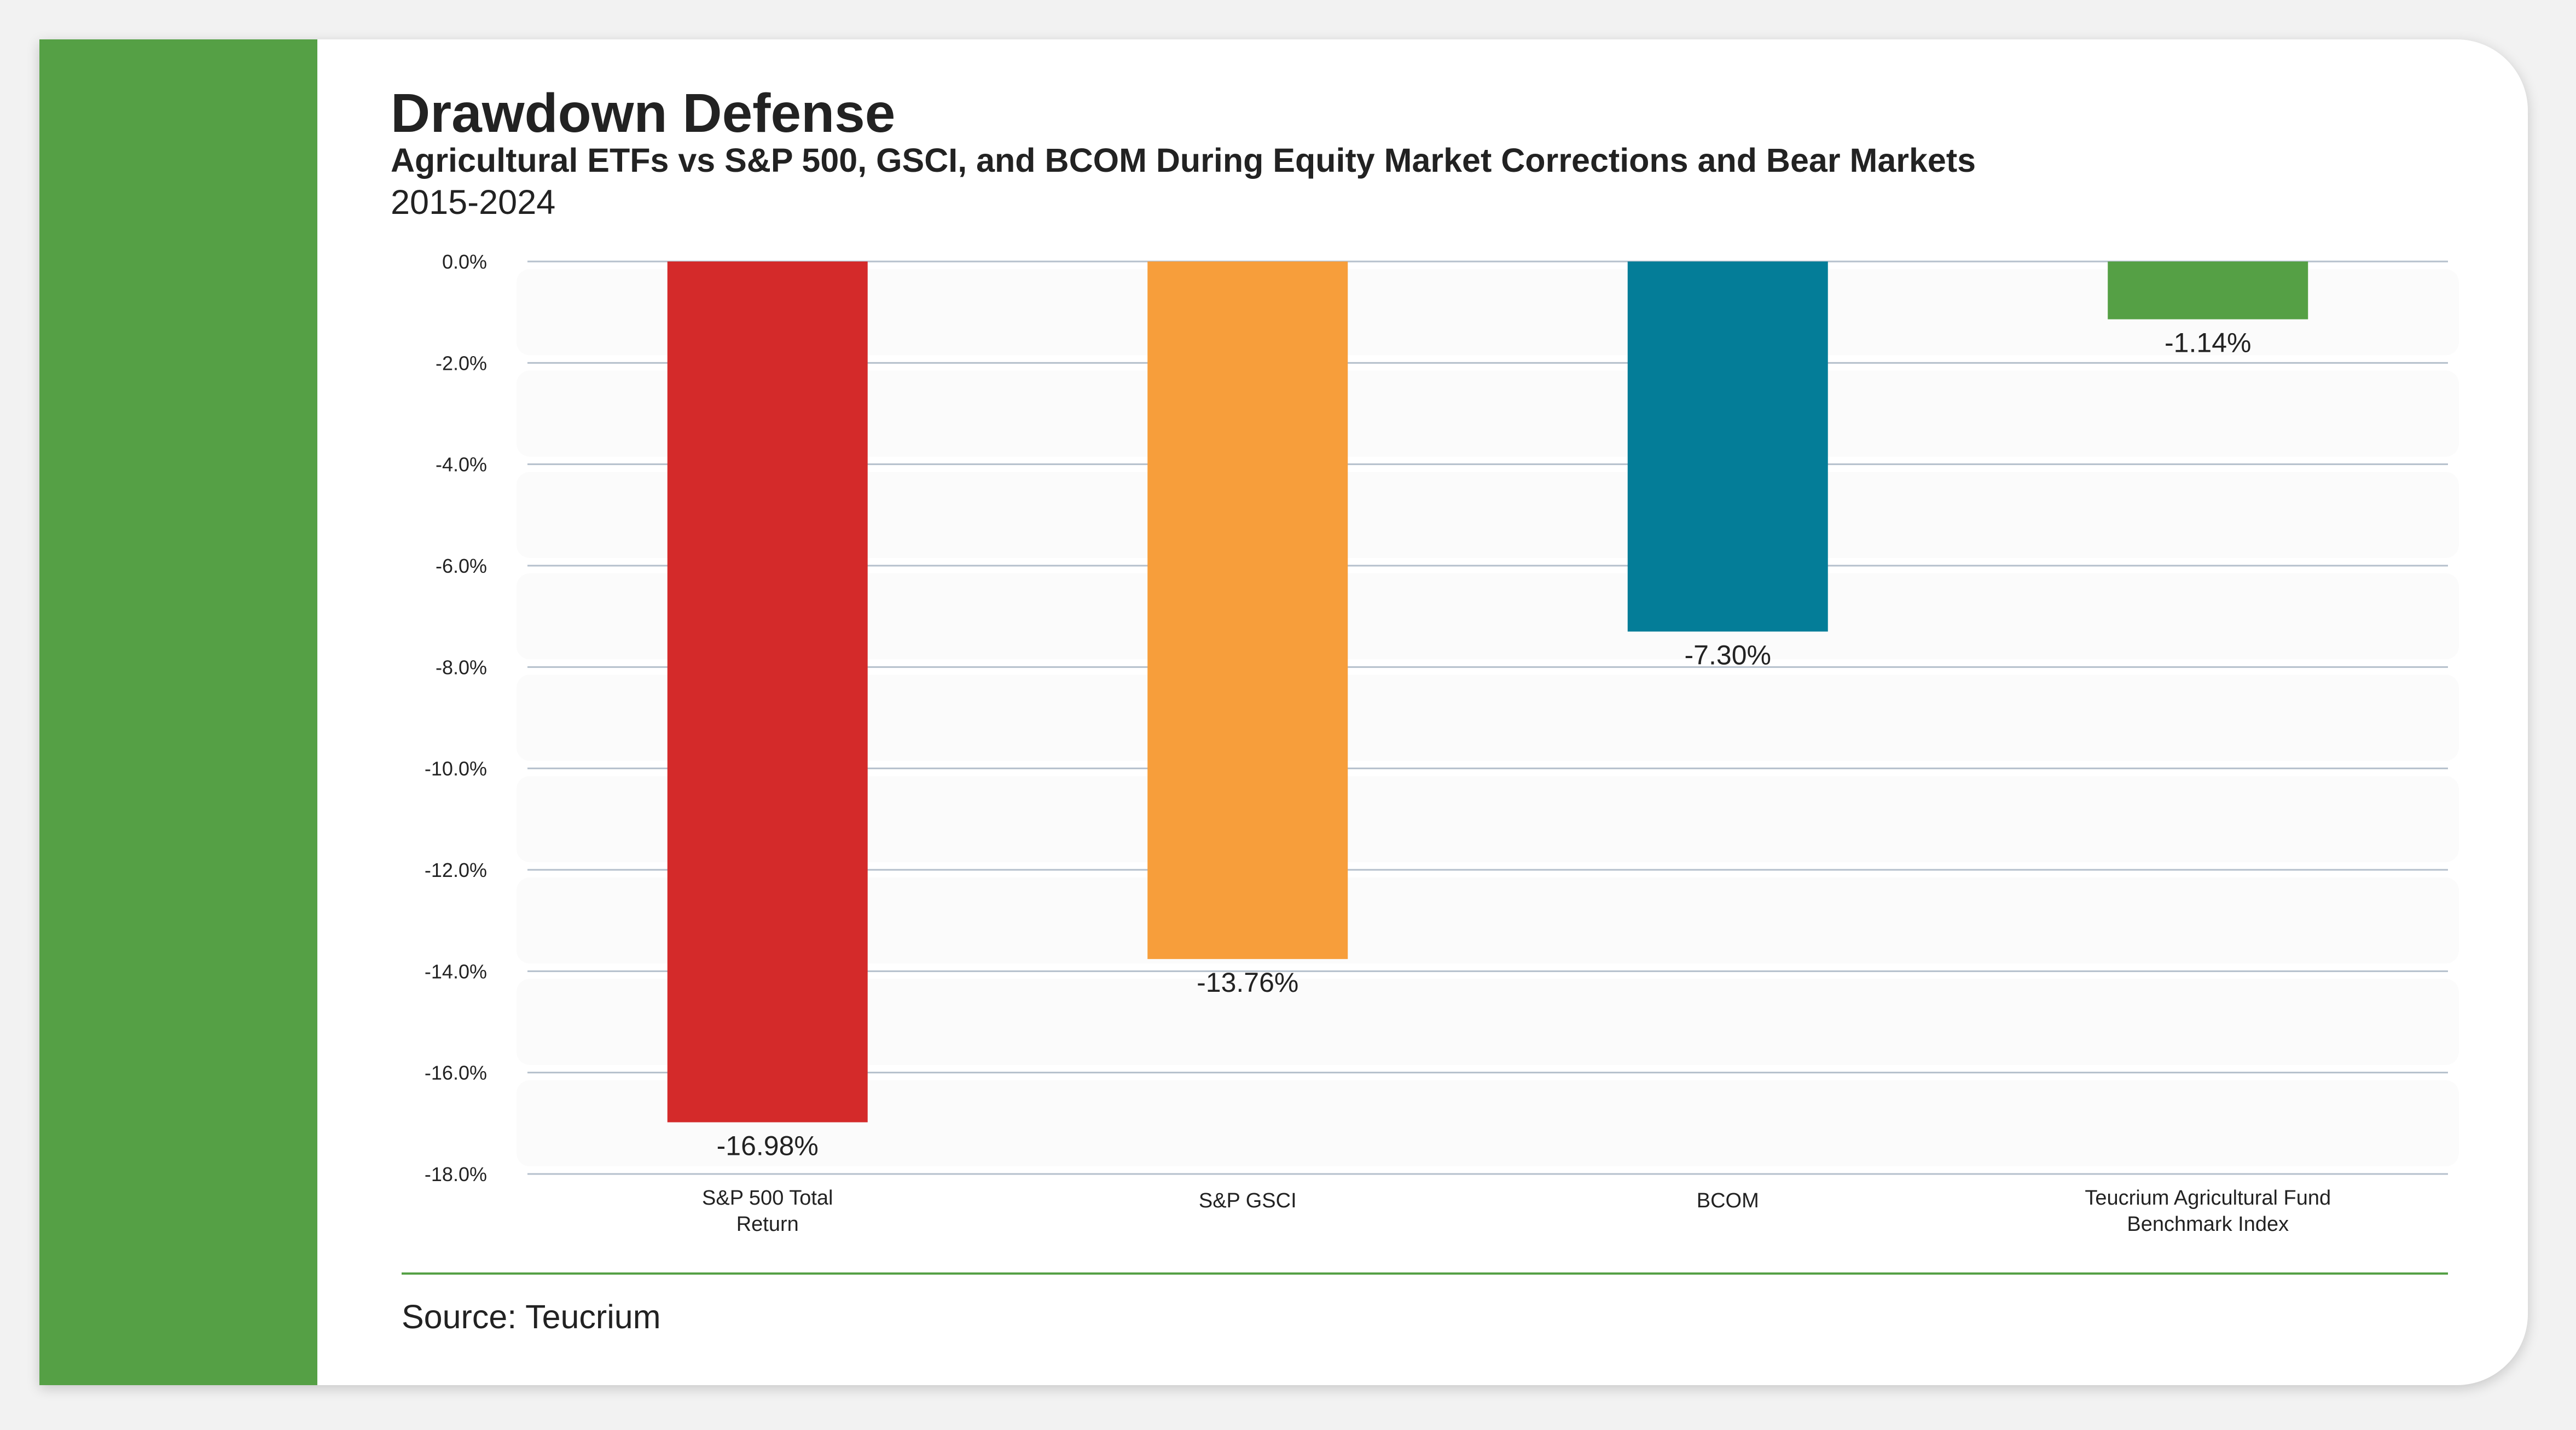 The image size is (2576, 1430). I want to click on y-tick-label: -16.0%, so click(456, 1073).